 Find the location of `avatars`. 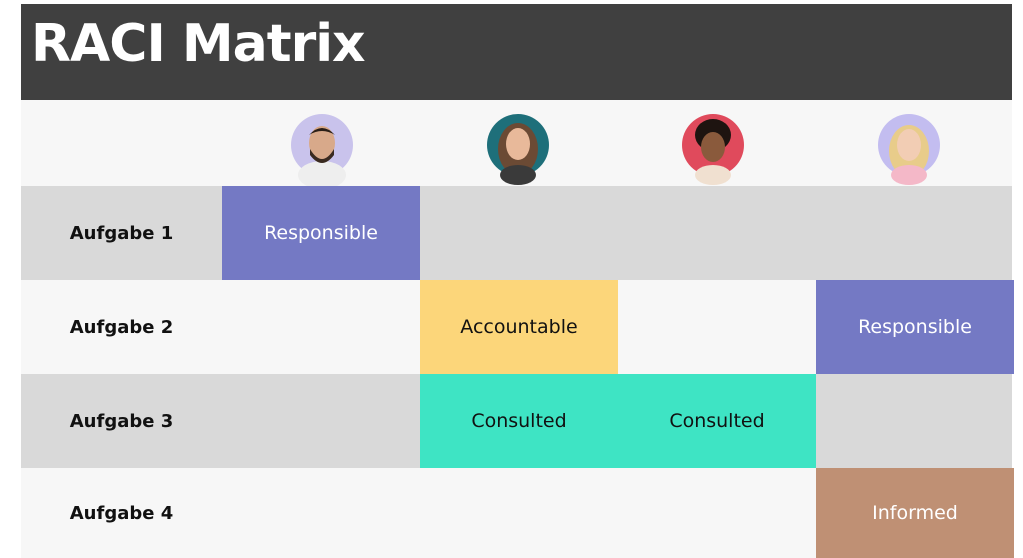

avatars is located at coordinates (615, 151).